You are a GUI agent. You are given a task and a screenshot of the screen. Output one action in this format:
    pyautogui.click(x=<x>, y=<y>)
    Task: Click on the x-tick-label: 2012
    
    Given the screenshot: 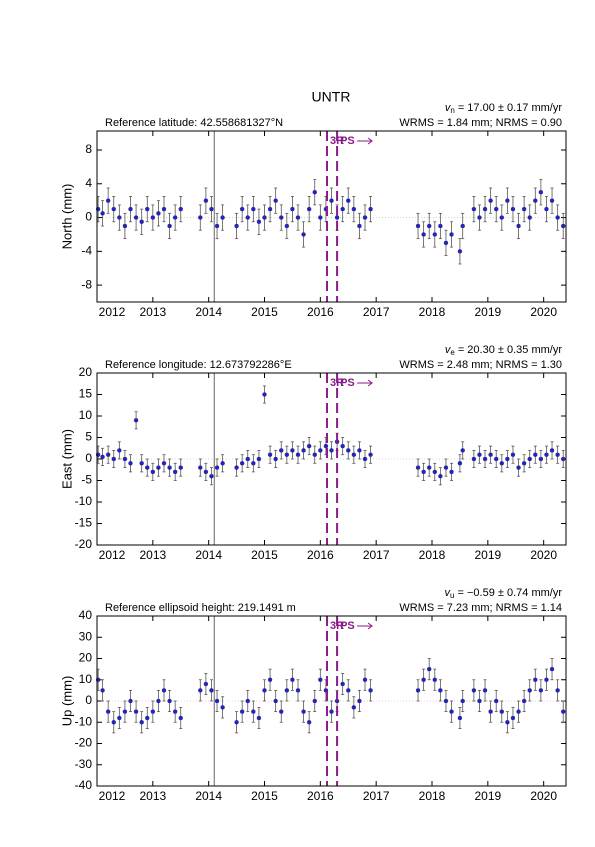 What is the action you would take?
    pyautogui.click(x=112, y=312)
    